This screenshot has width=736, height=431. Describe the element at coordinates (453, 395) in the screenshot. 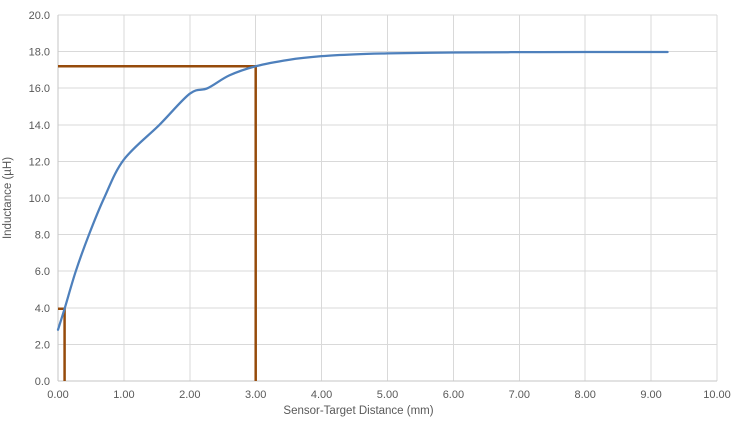

I see `x-tick-label: 6.00` at that location.